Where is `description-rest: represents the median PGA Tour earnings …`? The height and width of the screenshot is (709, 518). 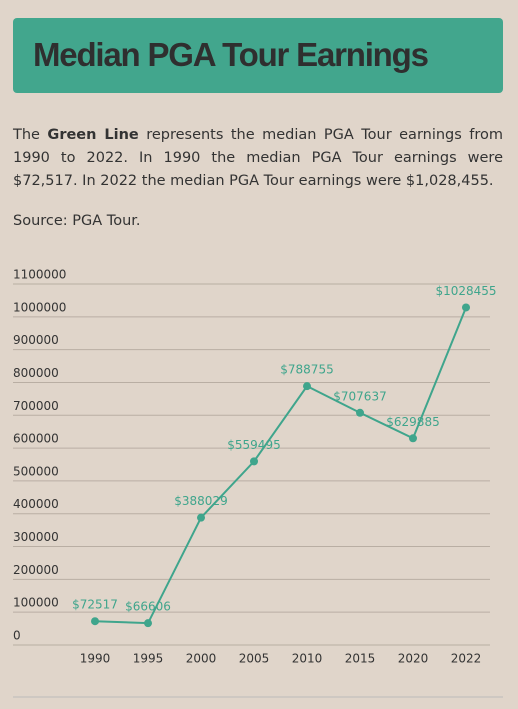
description-rest: represents the median PGA Tour earnings … is located at coordinates (258, 158).